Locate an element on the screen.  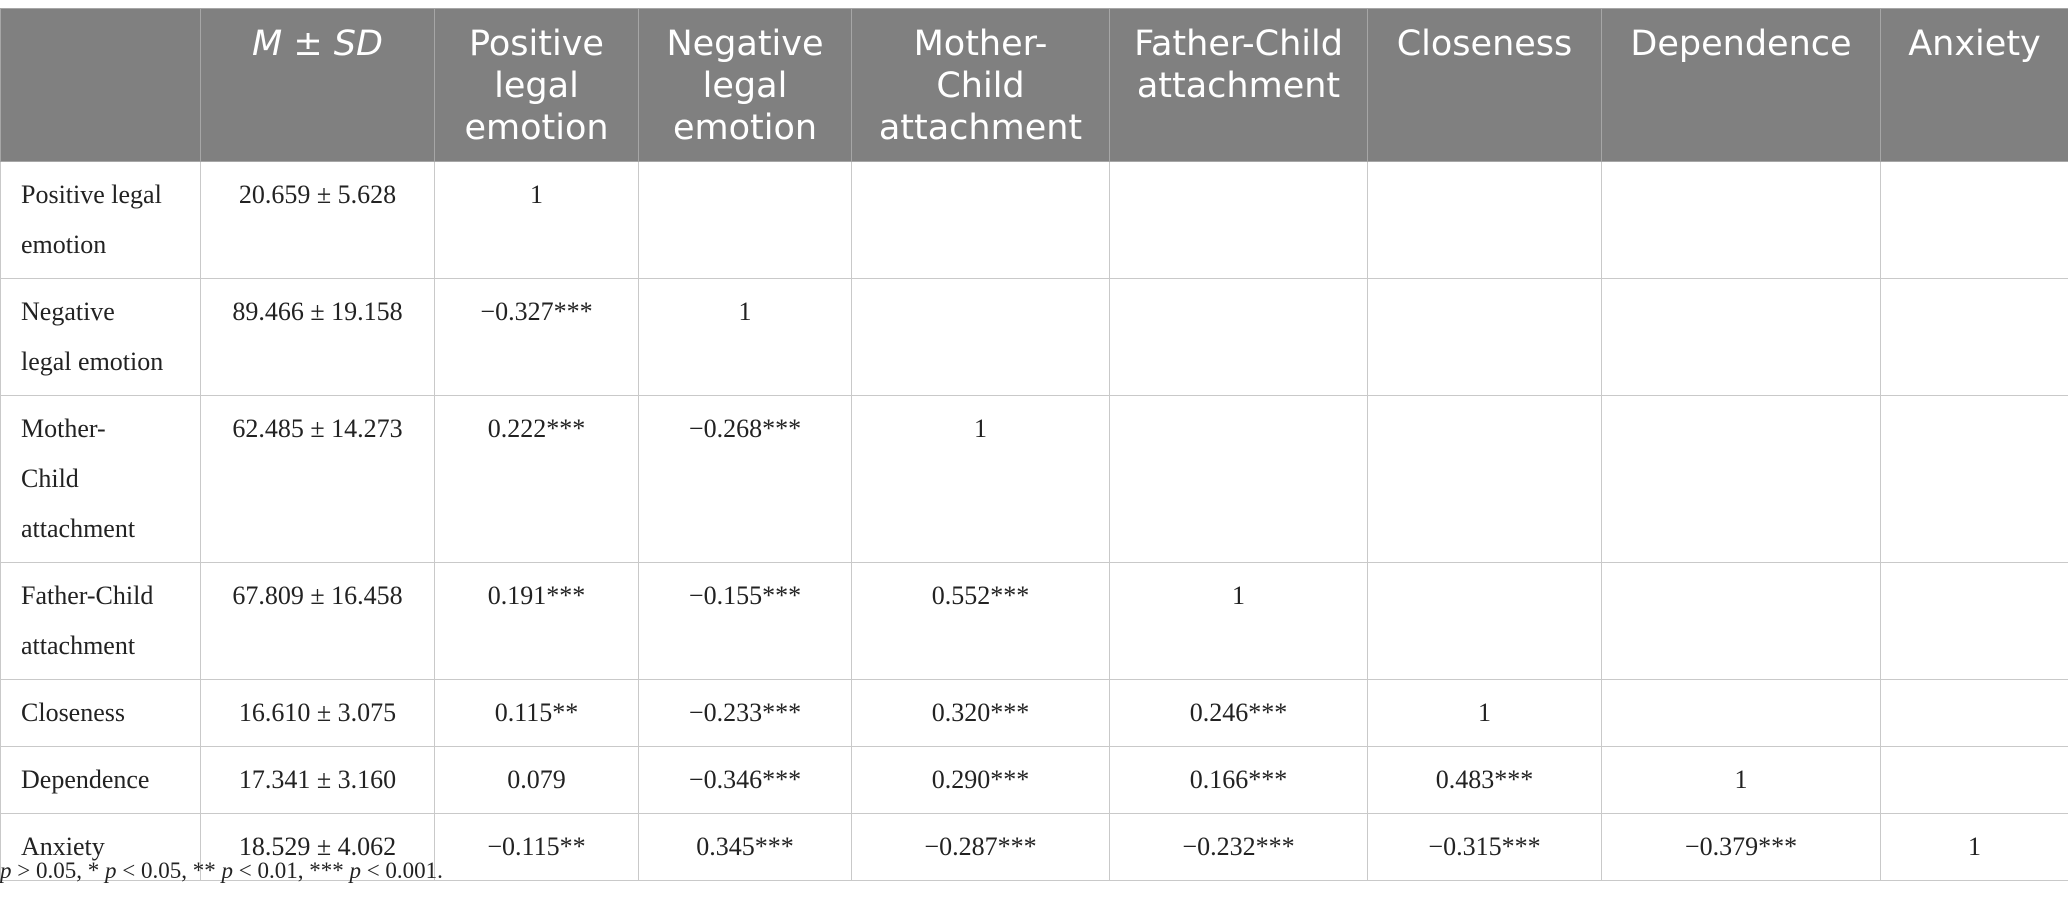
table-cell: −0.232*** is located at coordinates (1238, 847).